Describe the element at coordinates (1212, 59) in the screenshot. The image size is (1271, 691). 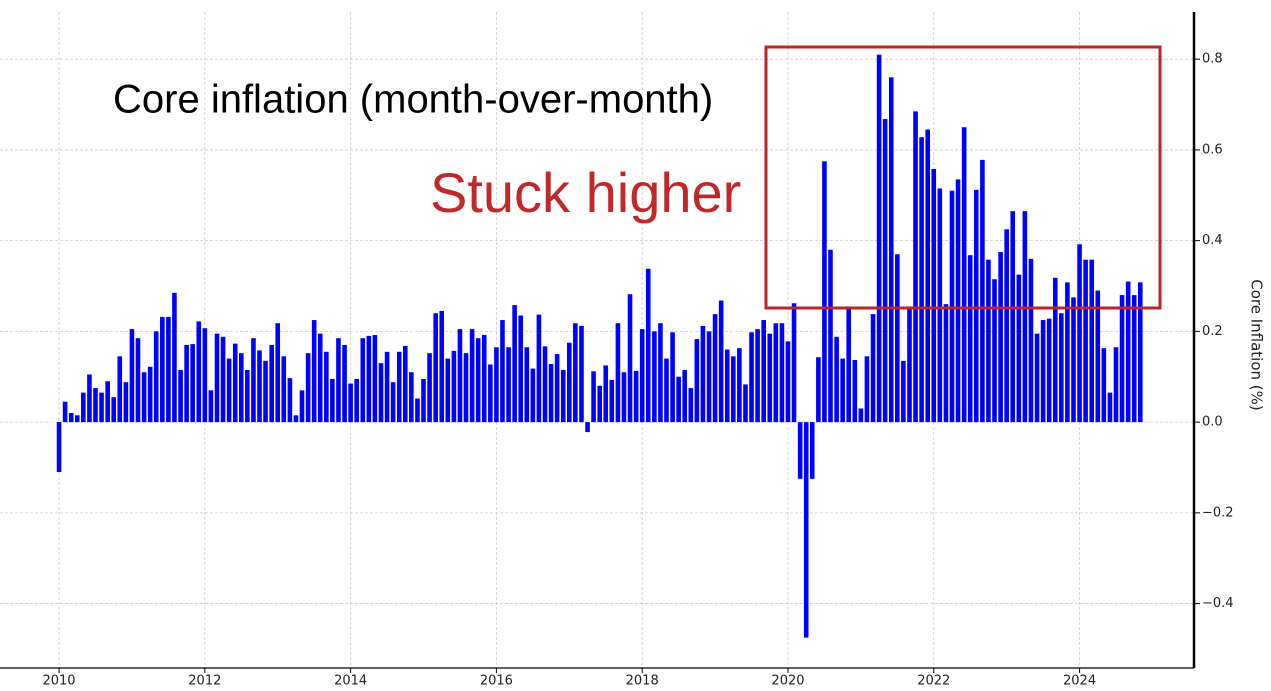
I see `y-tick-label: 0.8` at that location.